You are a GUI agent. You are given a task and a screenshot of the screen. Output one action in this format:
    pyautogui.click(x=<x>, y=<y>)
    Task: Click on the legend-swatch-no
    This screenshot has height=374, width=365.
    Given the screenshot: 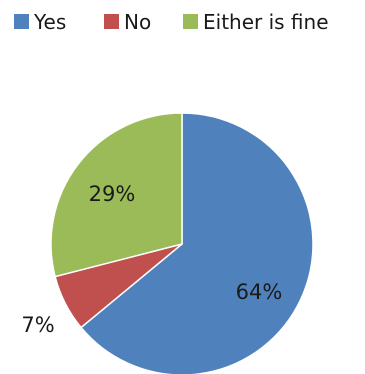 What is the action you would take?
    pyautogui.click(x=111, y=21)
    